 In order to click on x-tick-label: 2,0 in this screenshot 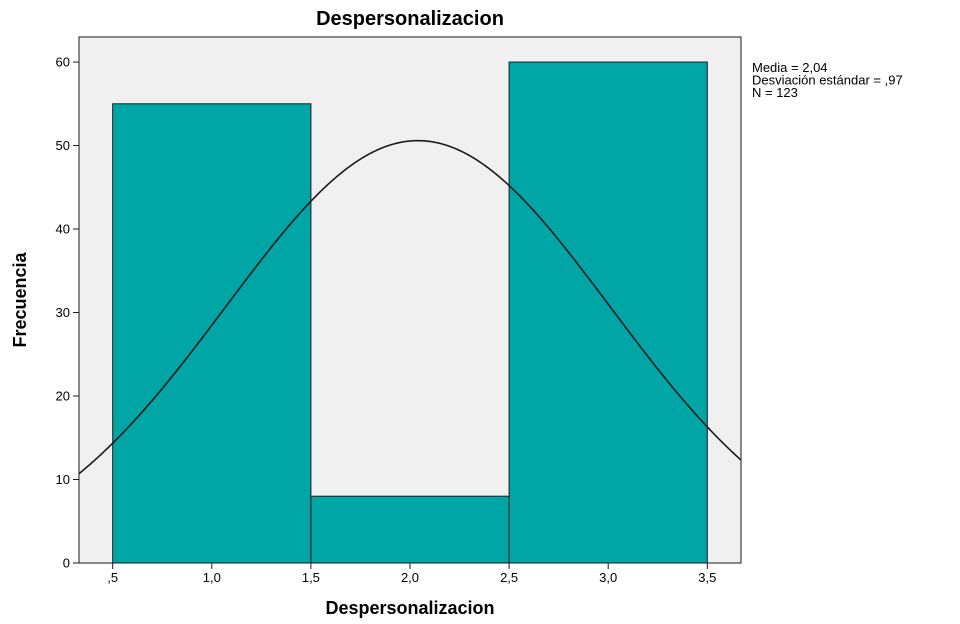, I will do `click(410, 577)`.